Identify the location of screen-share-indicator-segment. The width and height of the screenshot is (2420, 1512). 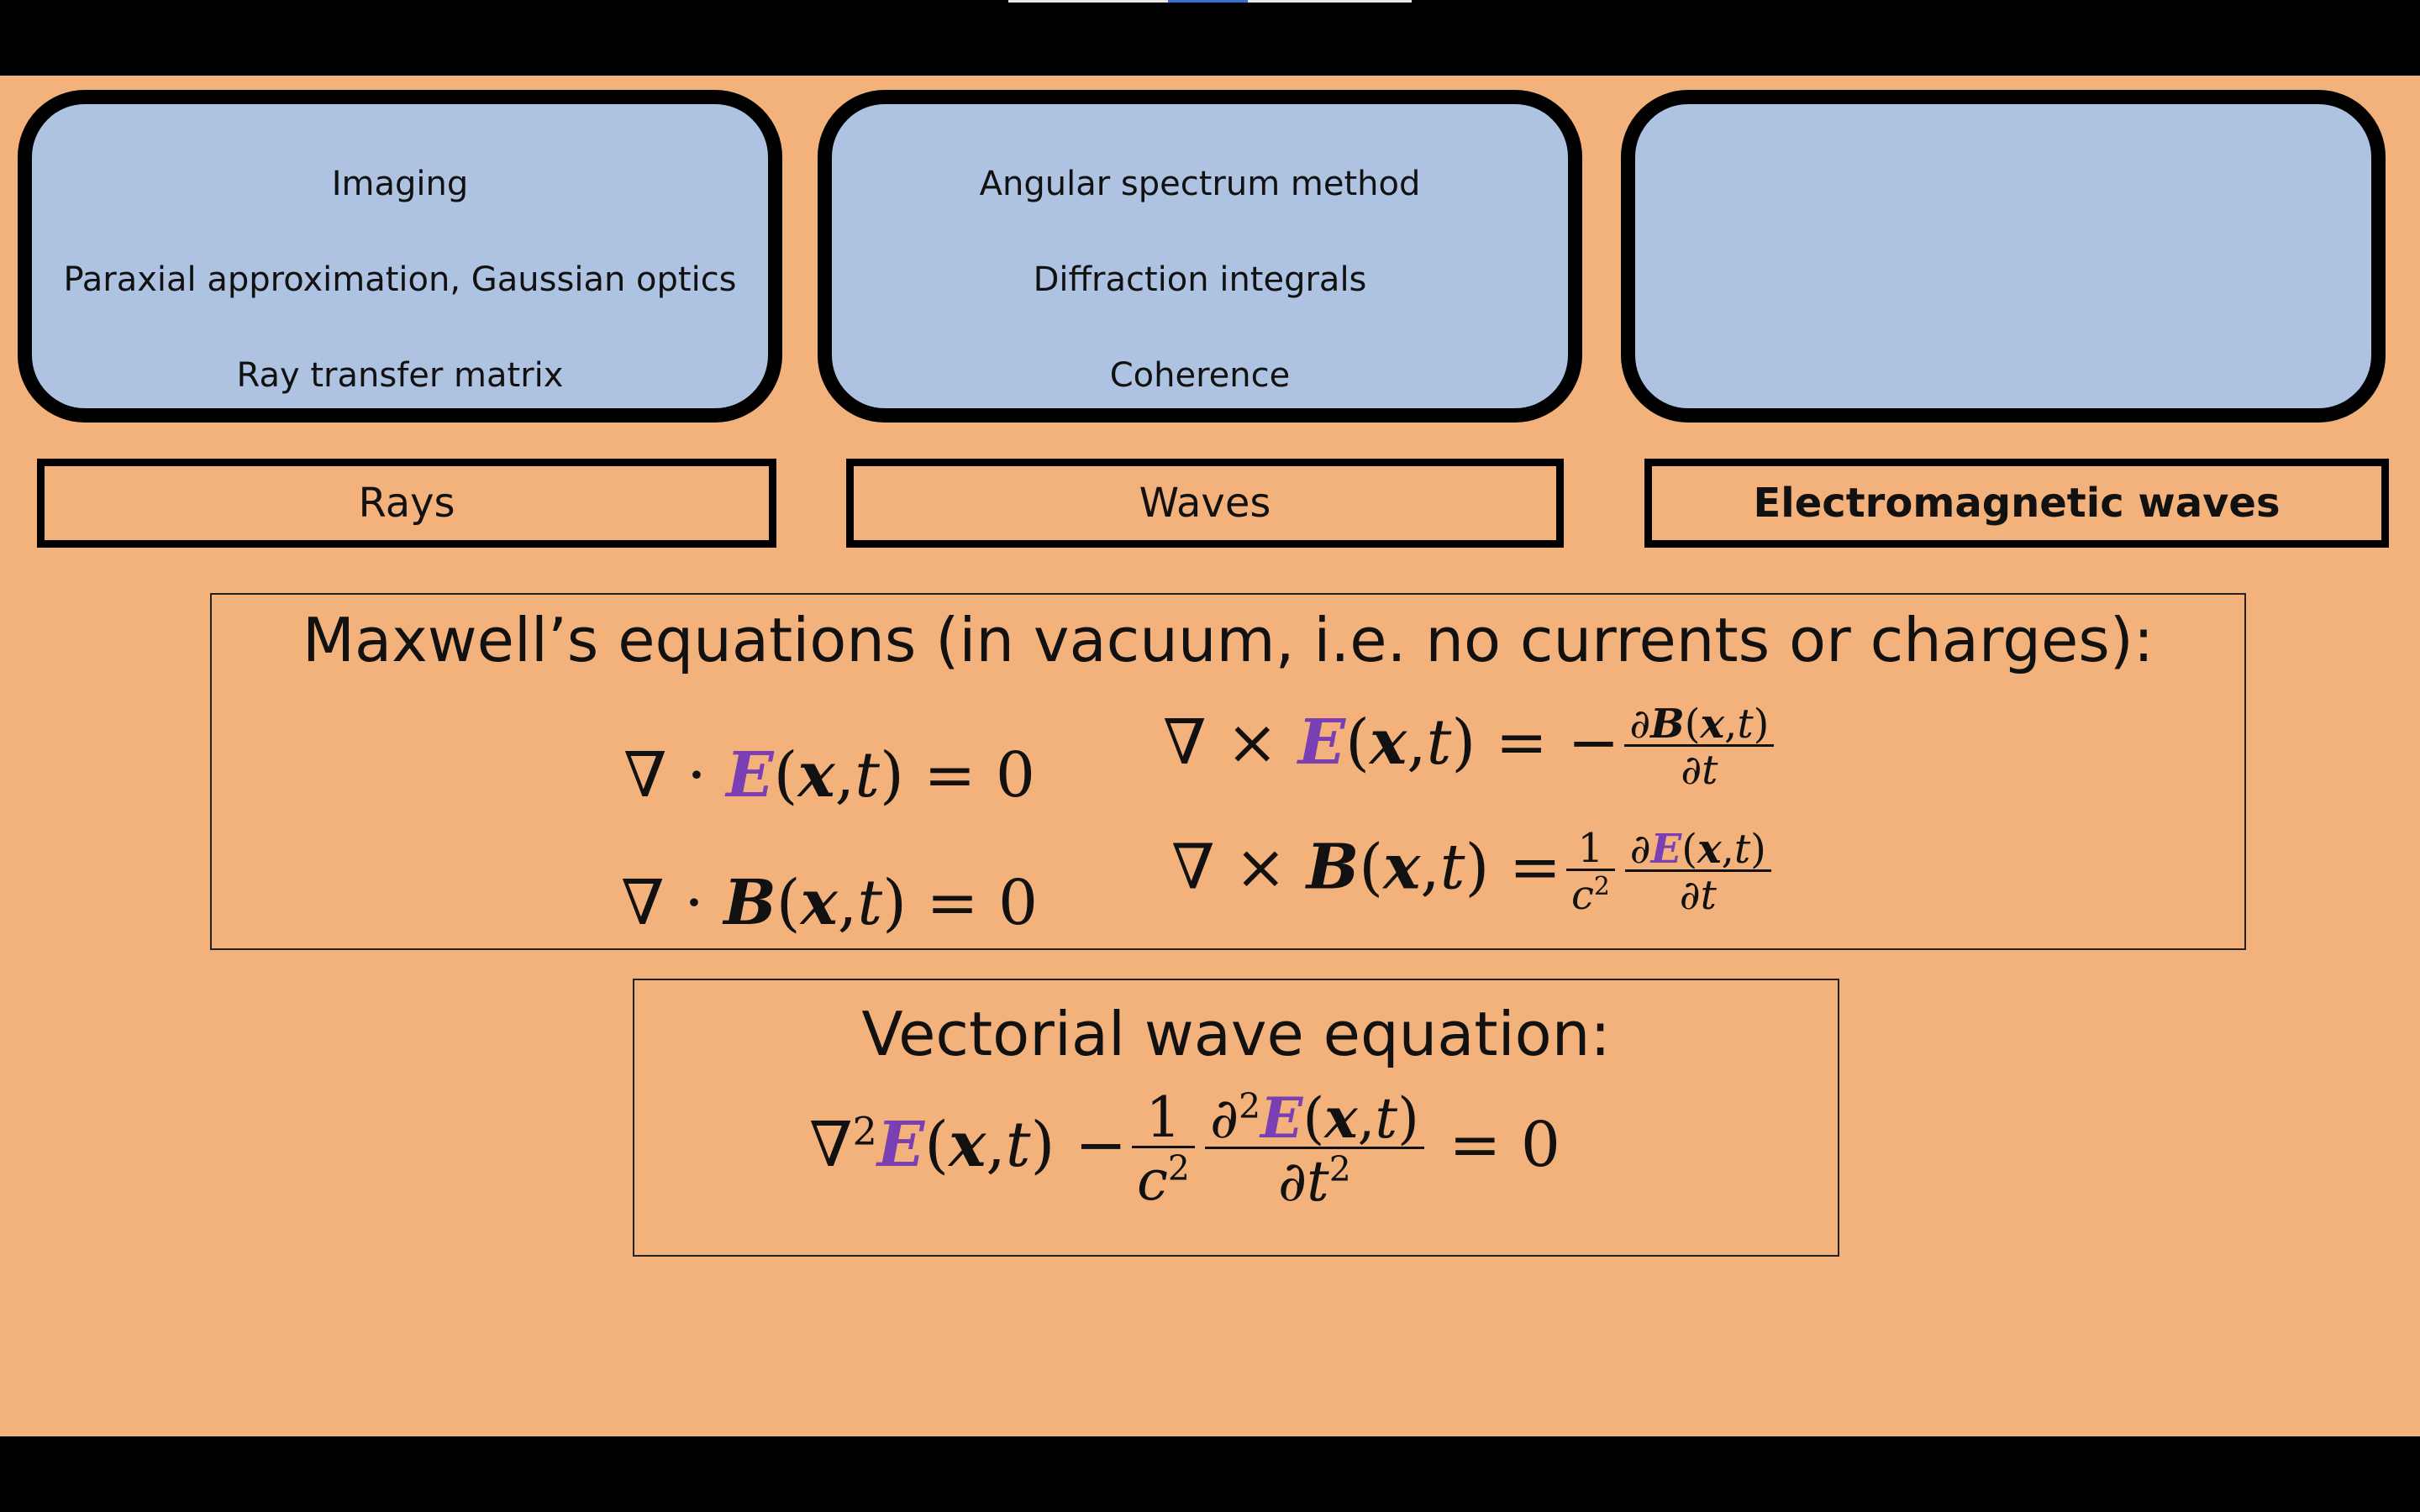
(1208, 1).